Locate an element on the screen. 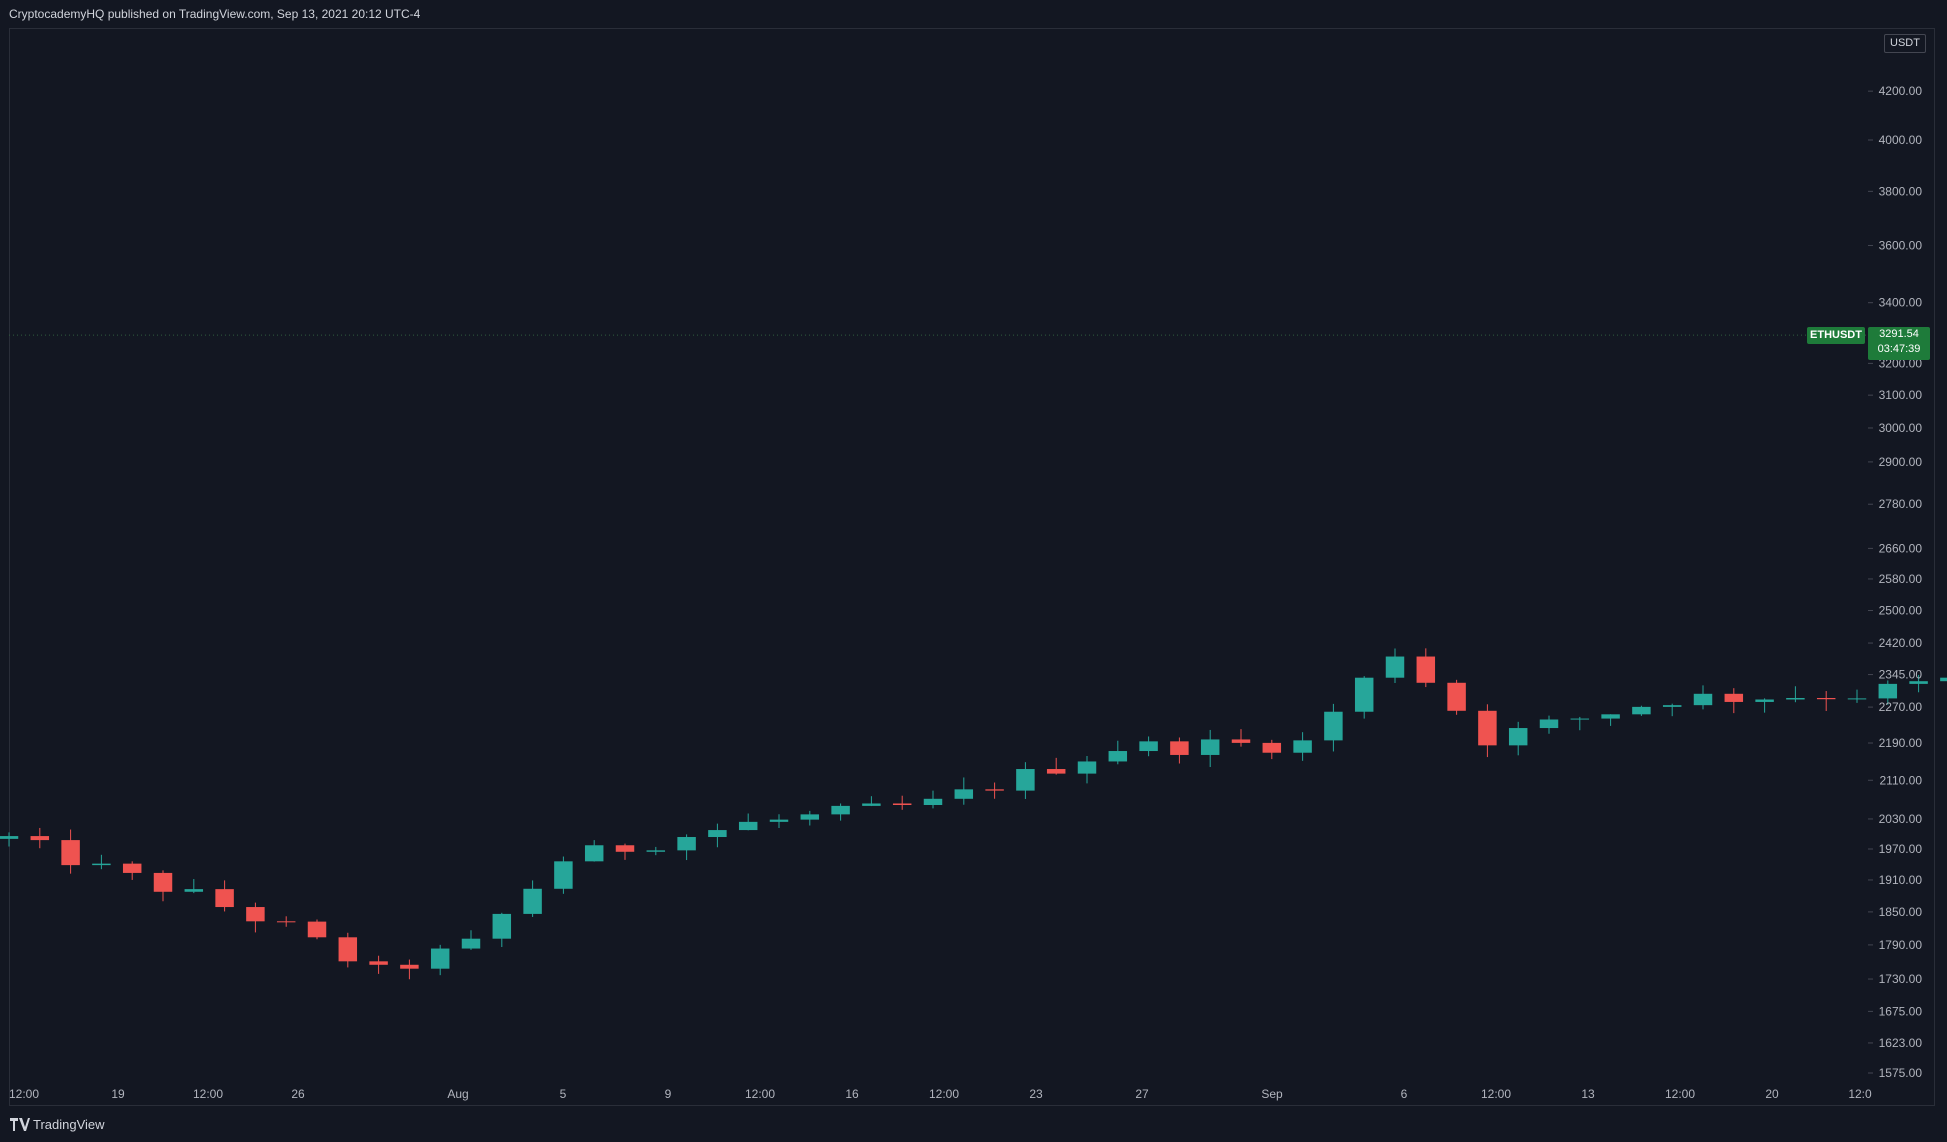 This screenshot has height=1142, width=1947. time-tick-label: 9 is located at coordinates (668, 1094).